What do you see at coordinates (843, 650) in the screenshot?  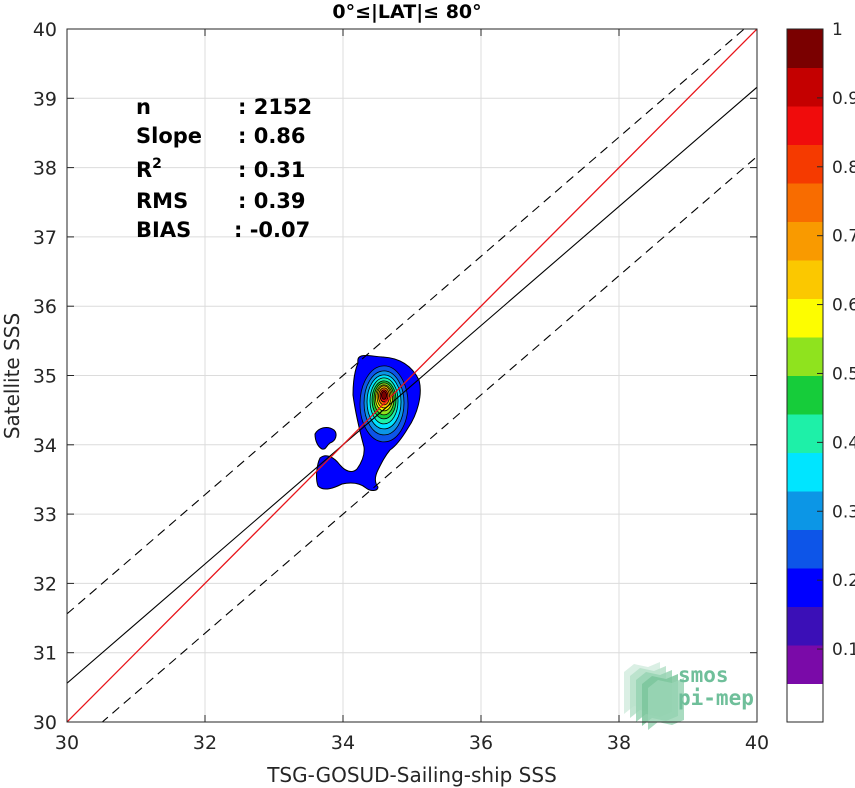 I see `colorbar-tick-label: 0.1` at bounding box center [843, 650].